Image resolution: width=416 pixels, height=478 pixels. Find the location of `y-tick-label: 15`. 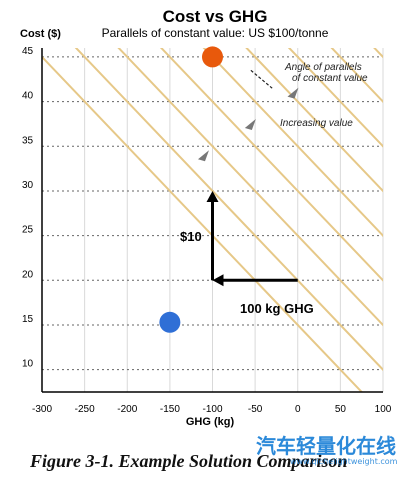

y-tick-label: 15 is located at coordinates (28, 319).